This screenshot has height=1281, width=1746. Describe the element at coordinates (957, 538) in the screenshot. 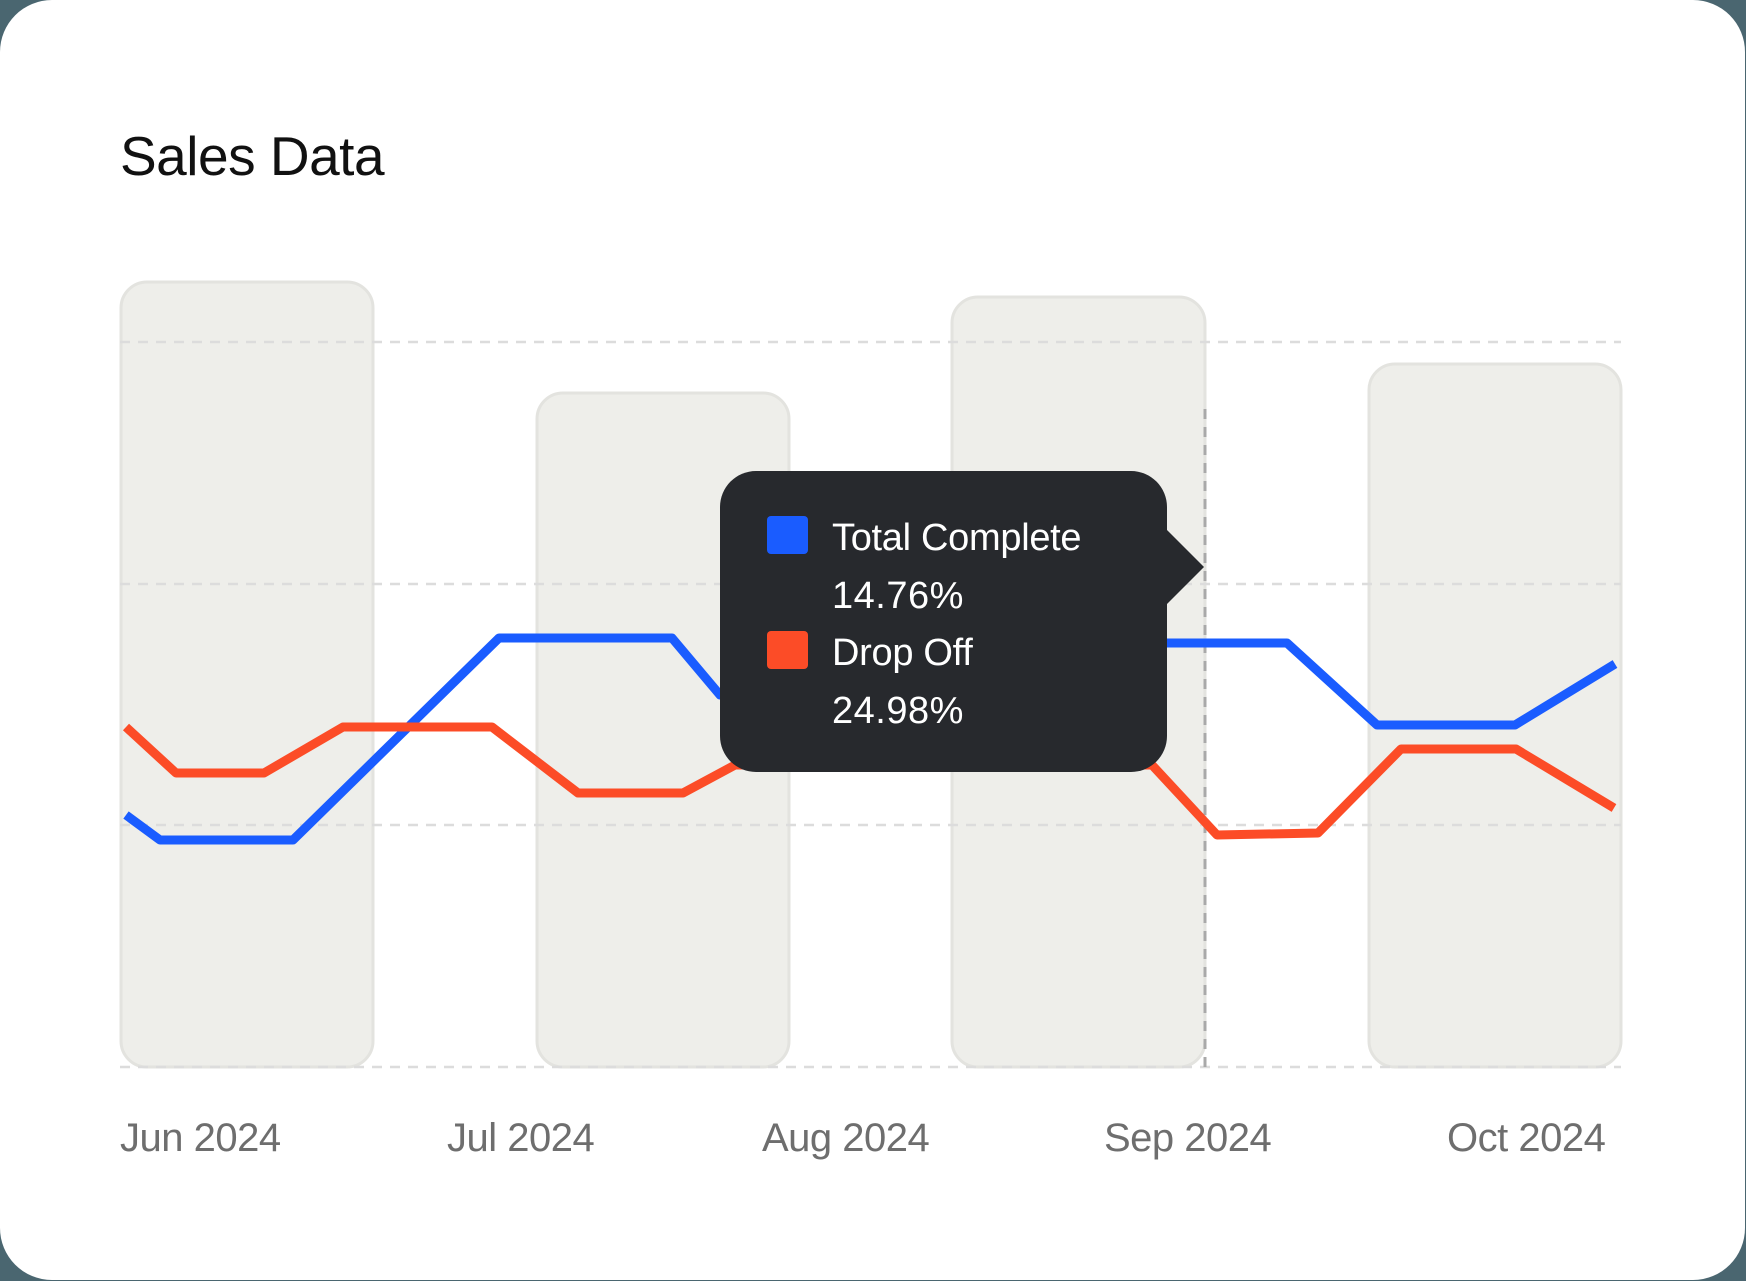

I see `tooltip-label: Total Complete` at that location.